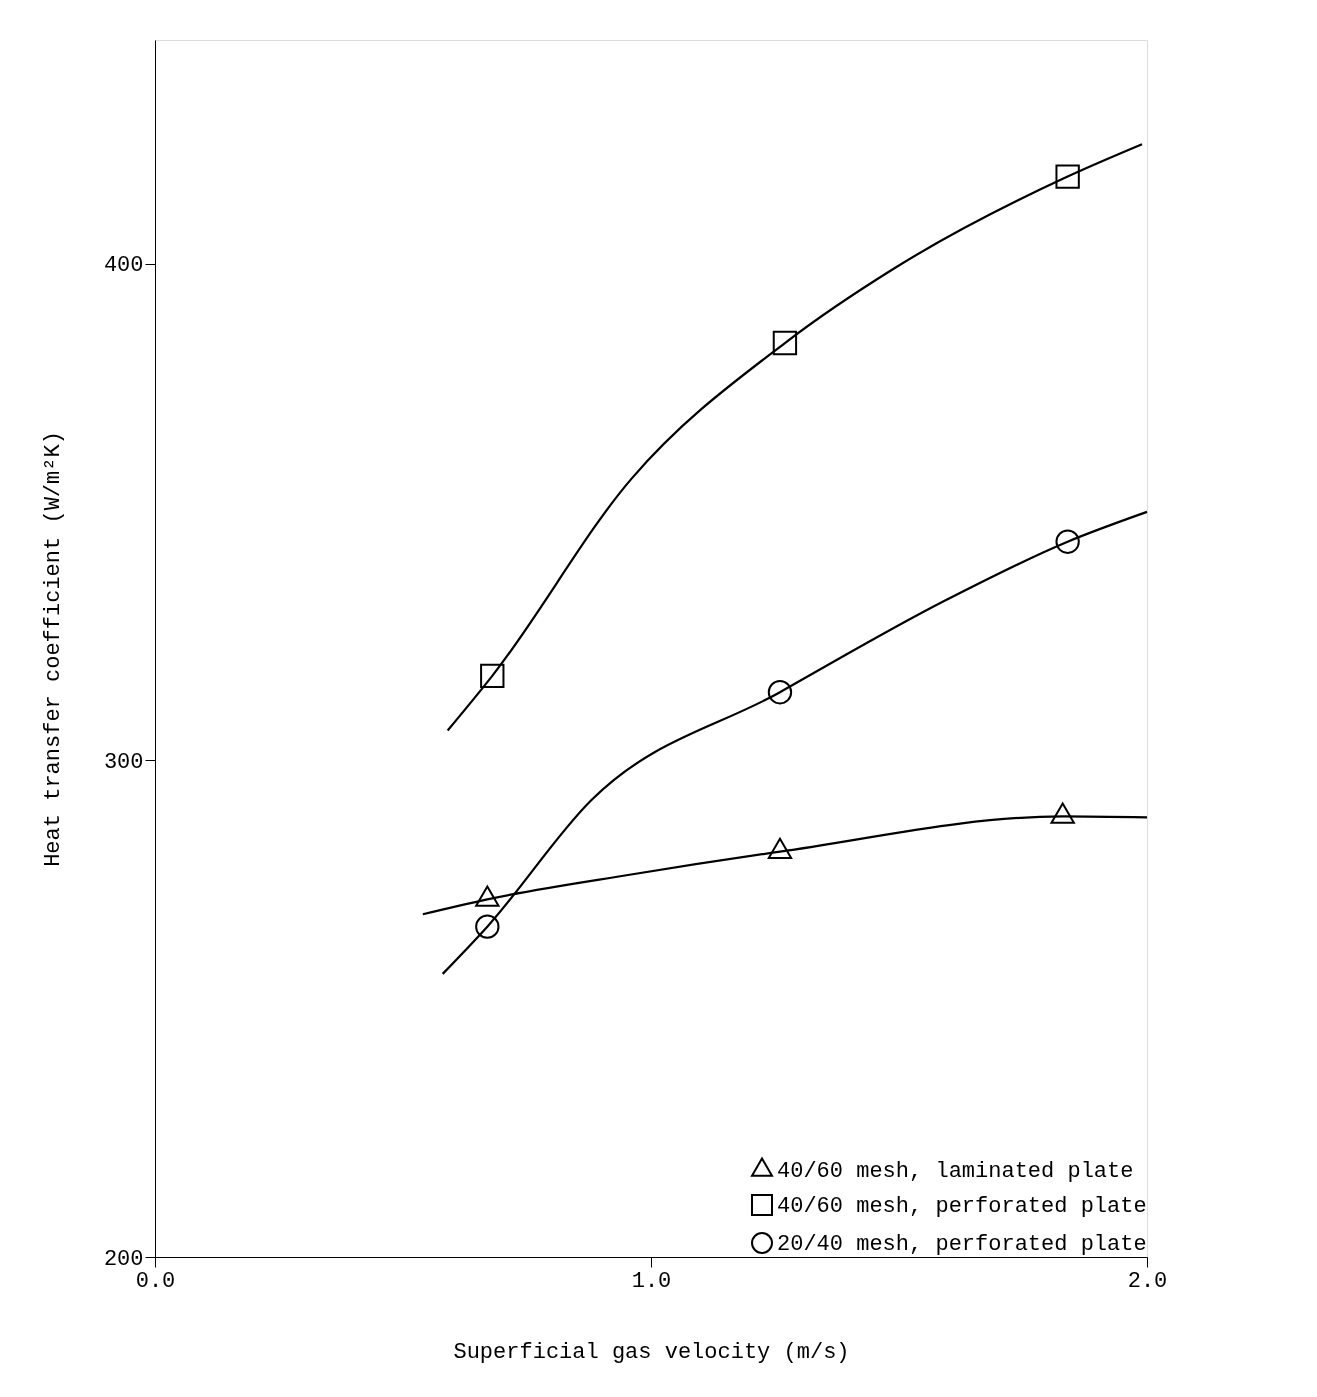  What do you see at coordinates (123, 266) in the screenshot?
I see `y-tick-label: 400` at bounding box center [123, 266].